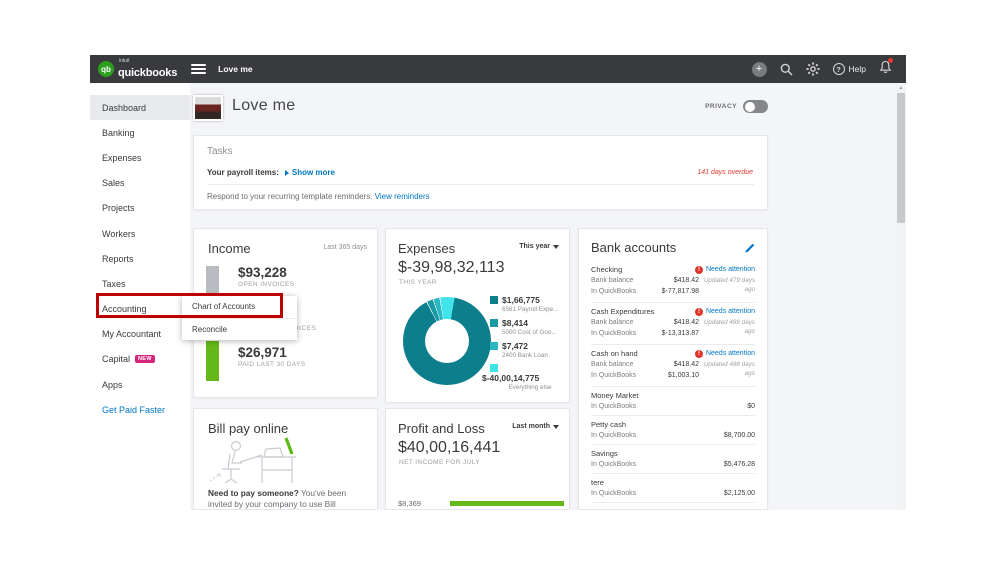  What do you see at coordinates (252, 460) in the screenshot?
I see `bill-pay-illustration` at bounding box center [252, 460].